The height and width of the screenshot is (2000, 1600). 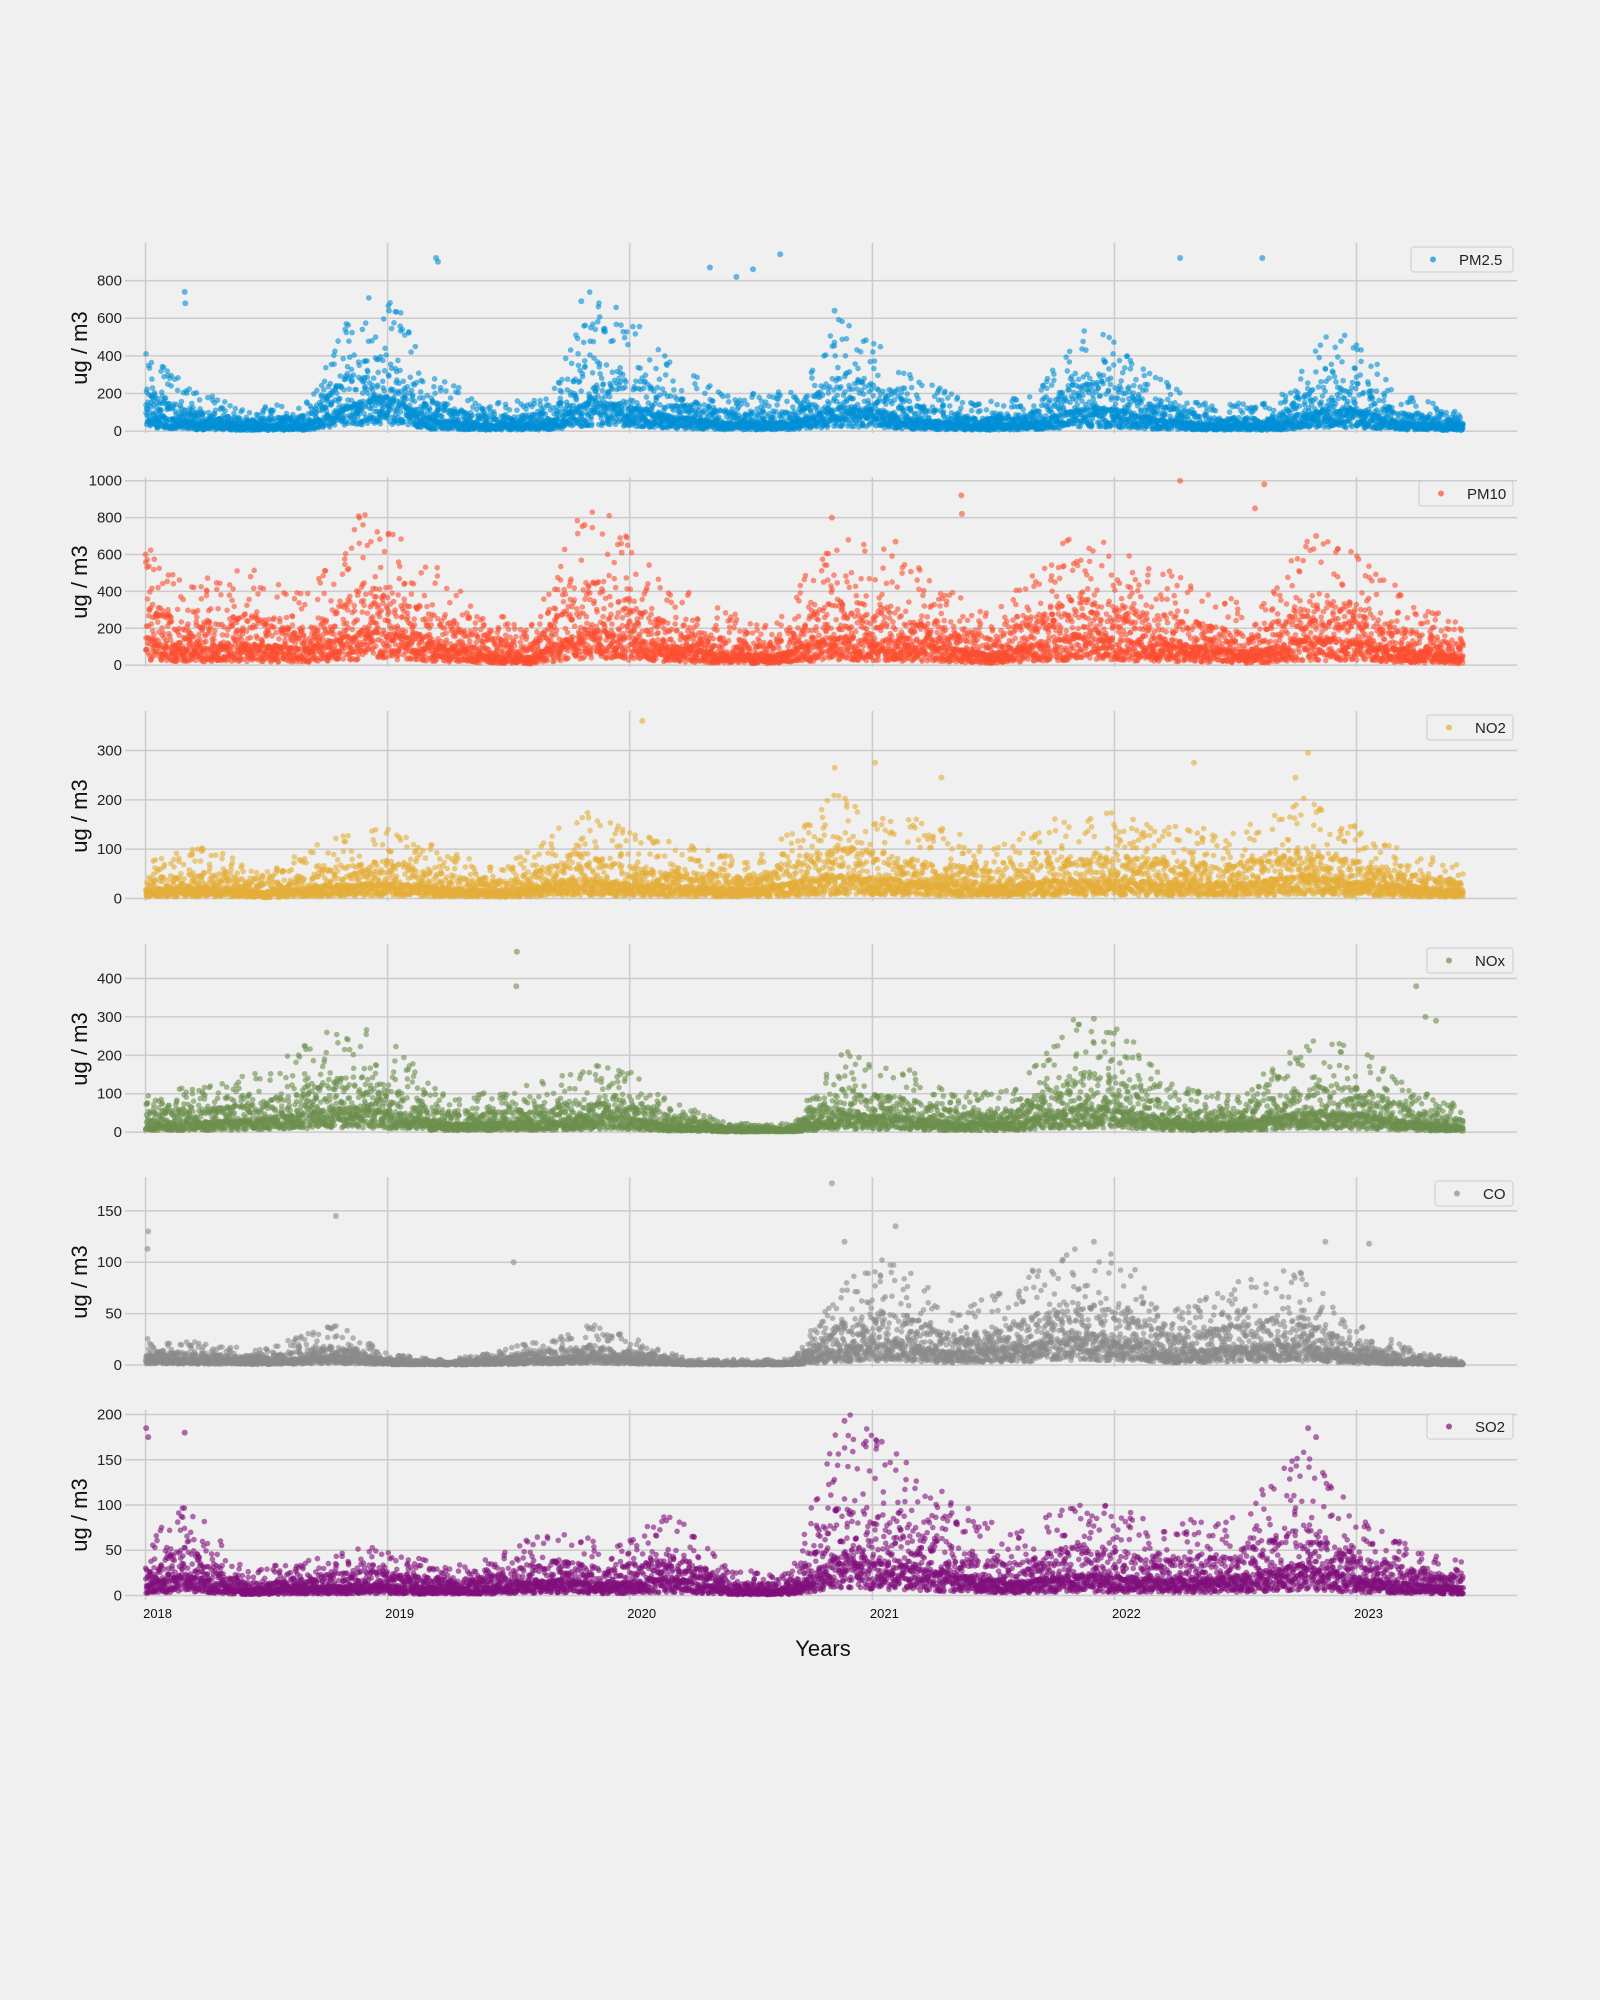 I want to click on y-tick-label: 0, so click(x=118, y=431).